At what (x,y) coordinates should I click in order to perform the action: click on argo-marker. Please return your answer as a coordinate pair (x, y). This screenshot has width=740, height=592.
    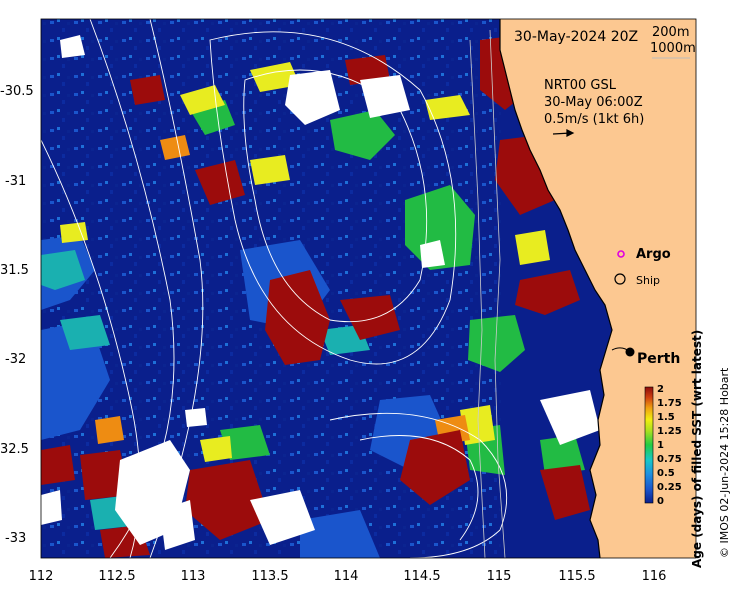
    Looking at the image, I should click on (621, 254).